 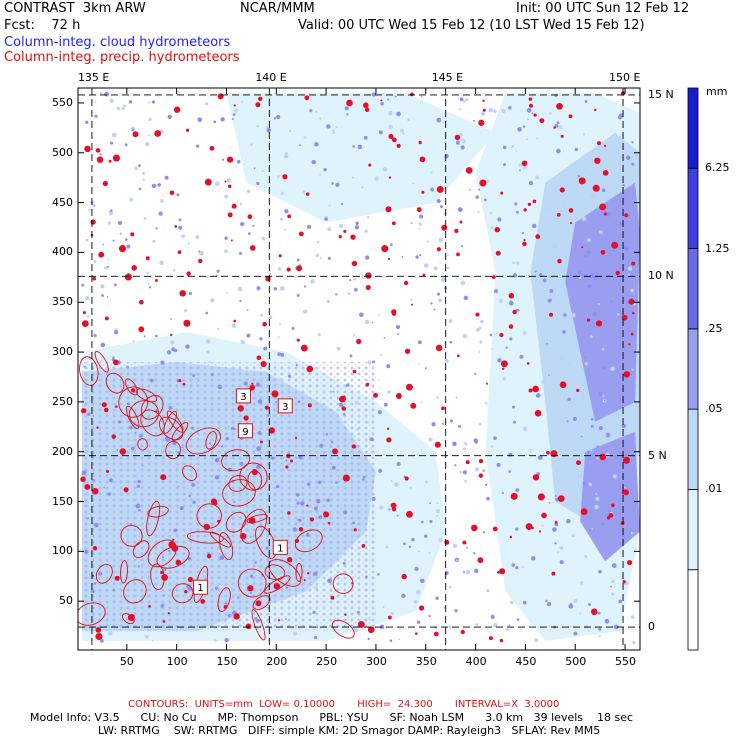 What do you see at coordinates (717, 91) in the screenshot?
I see `colorbar-units: mm` at bounding box center [717, 91].